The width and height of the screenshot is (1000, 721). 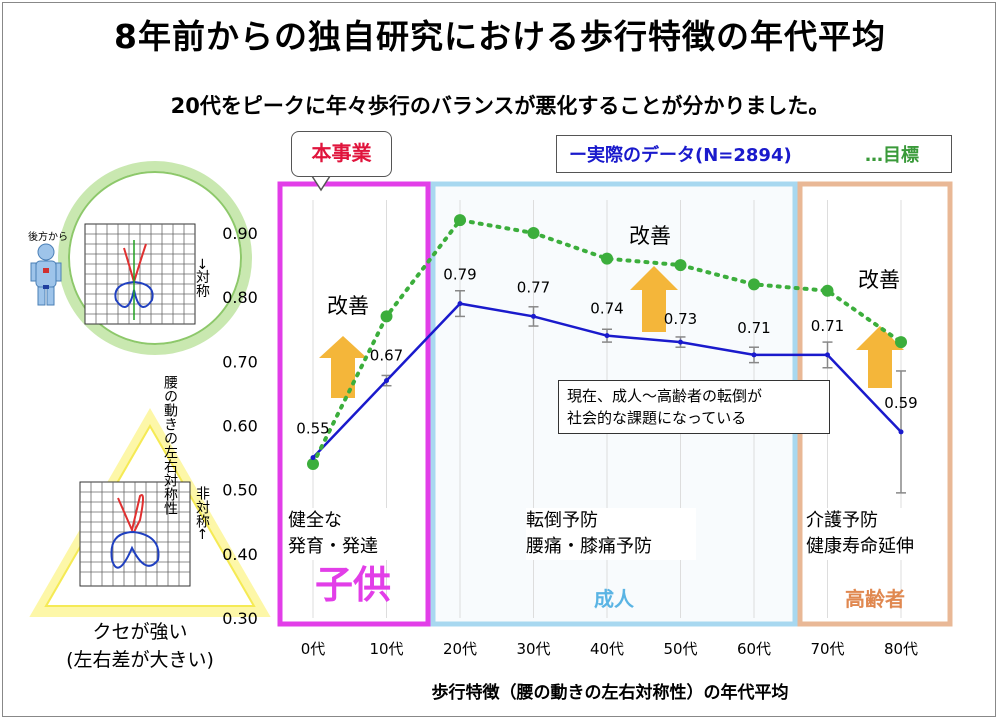 What do you see at coordinates (606, 309) in the screenshot?
I see `data-label: 0.74` at bounding box center [606, 309].